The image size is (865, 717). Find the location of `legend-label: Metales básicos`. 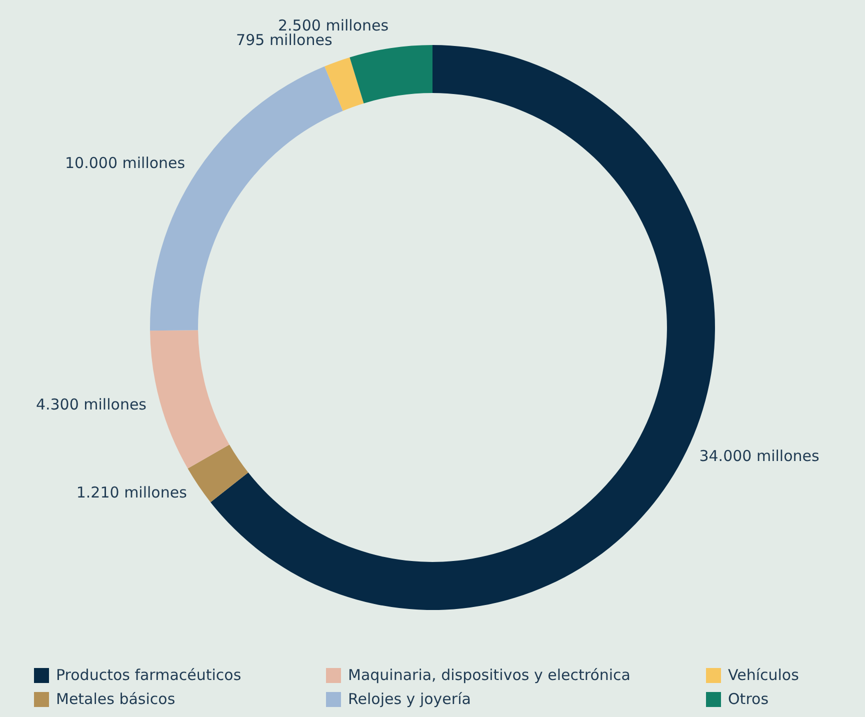

legend-label: Metales básicos is located at coordinates (116, 699).